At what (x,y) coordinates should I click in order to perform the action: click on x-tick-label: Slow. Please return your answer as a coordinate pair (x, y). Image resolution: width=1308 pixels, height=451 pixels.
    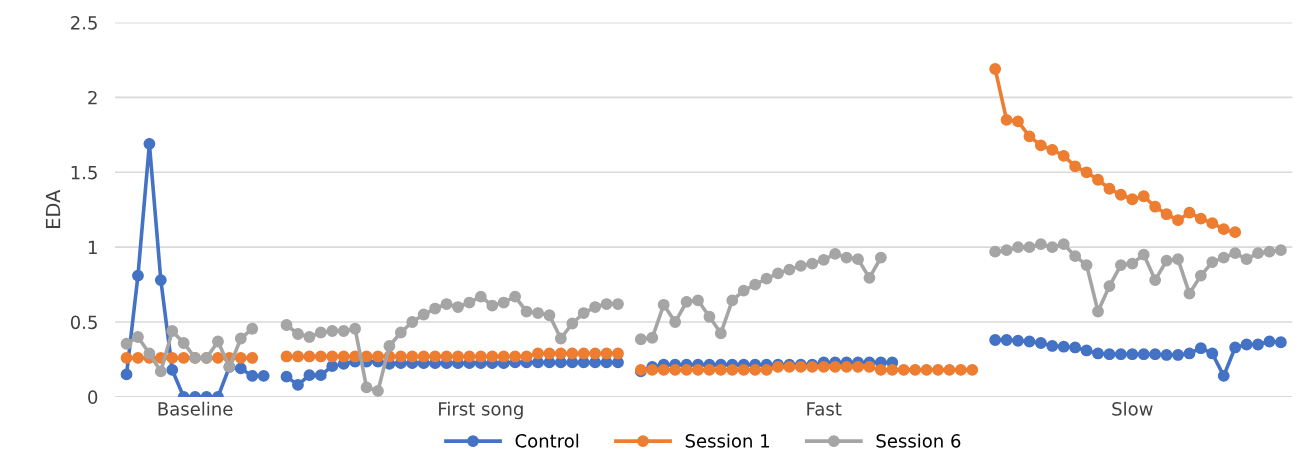
    Looking at the image, I should click on (1132, 408).